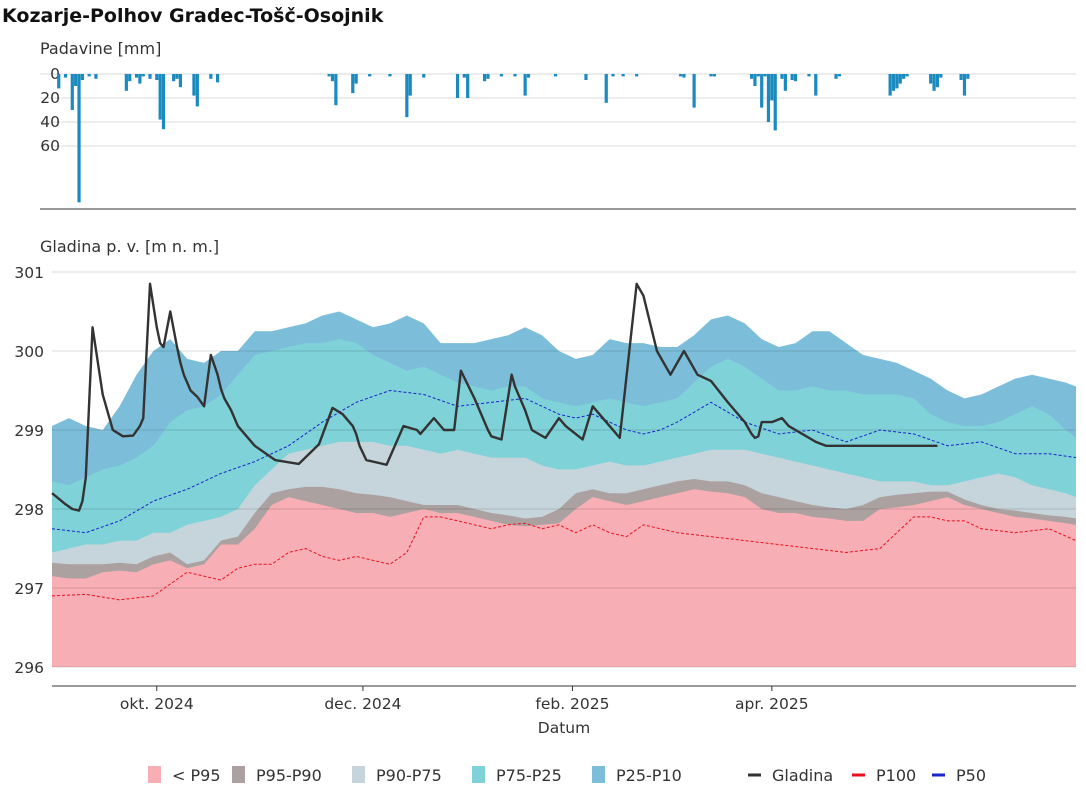 The width and height of the screenshot is (1086, 803). I want to click on level-y-tick-label: 297, so click(29, 589).